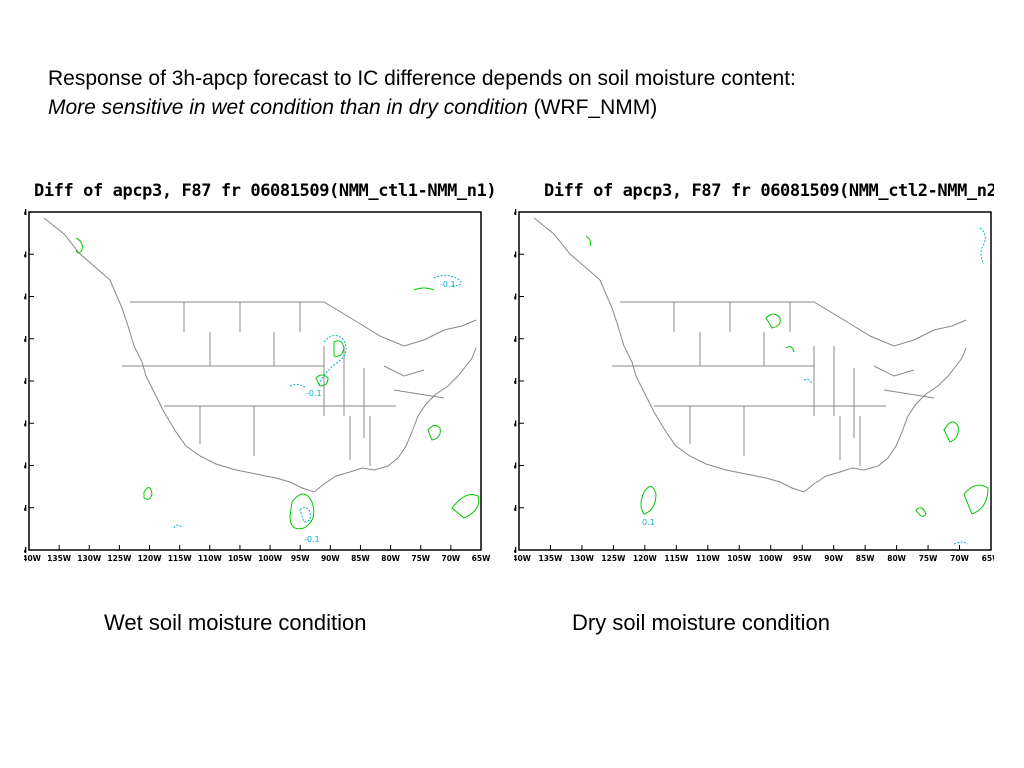 The width and height of the screenshot is (1024, 768). I want to click on latitude-label: 45N, so click(25, 339).